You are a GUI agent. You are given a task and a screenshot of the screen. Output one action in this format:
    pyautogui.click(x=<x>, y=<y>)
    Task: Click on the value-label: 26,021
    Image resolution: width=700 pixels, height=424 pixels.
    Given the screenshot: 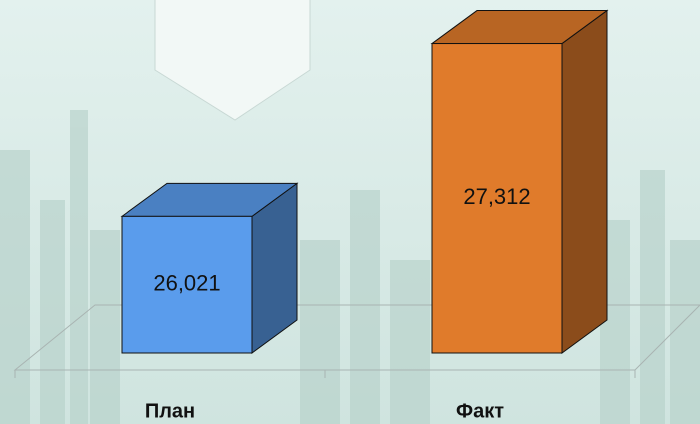 What is the action you would take?
    pyautogui.click(x=186, y=282)
    